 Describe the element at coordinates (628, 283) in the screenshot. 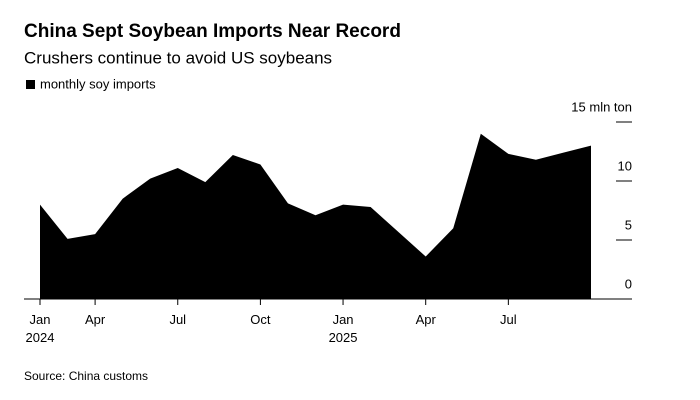

I see `y-tick-label: 0` at that location.